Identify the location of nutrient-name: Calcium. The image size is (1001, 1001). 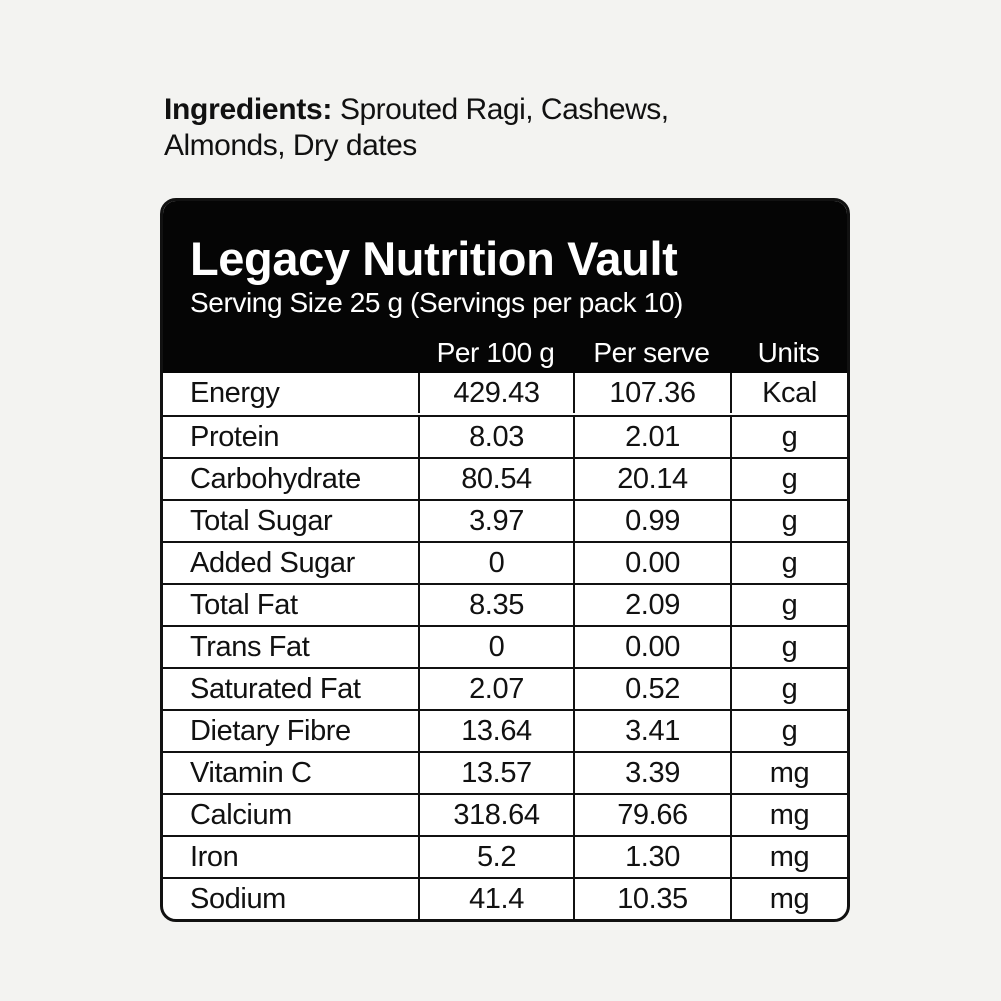
(241, 815).